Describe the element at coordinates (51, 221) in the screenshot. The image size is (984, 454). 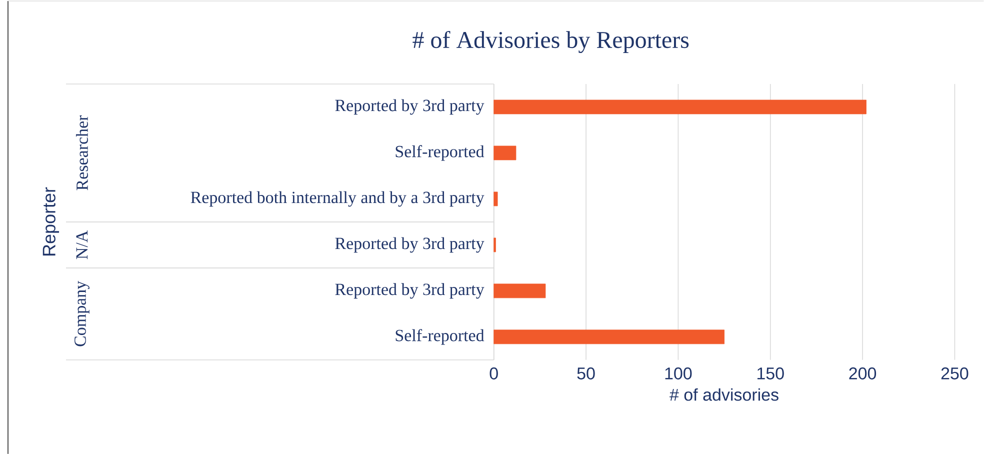
I see `text: Reporter` at that location.